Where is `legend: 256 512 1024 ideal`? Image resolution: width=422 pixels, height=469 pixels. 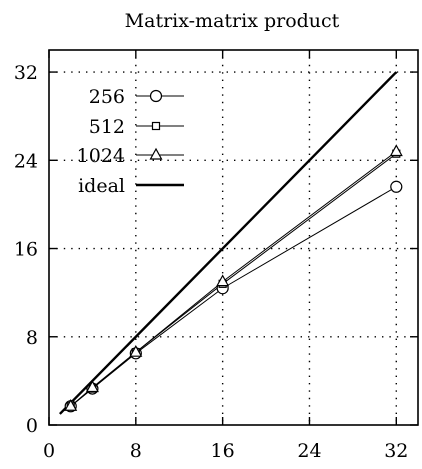 legend: 256 512 1024 ideal is located at coordinates (130, 141).